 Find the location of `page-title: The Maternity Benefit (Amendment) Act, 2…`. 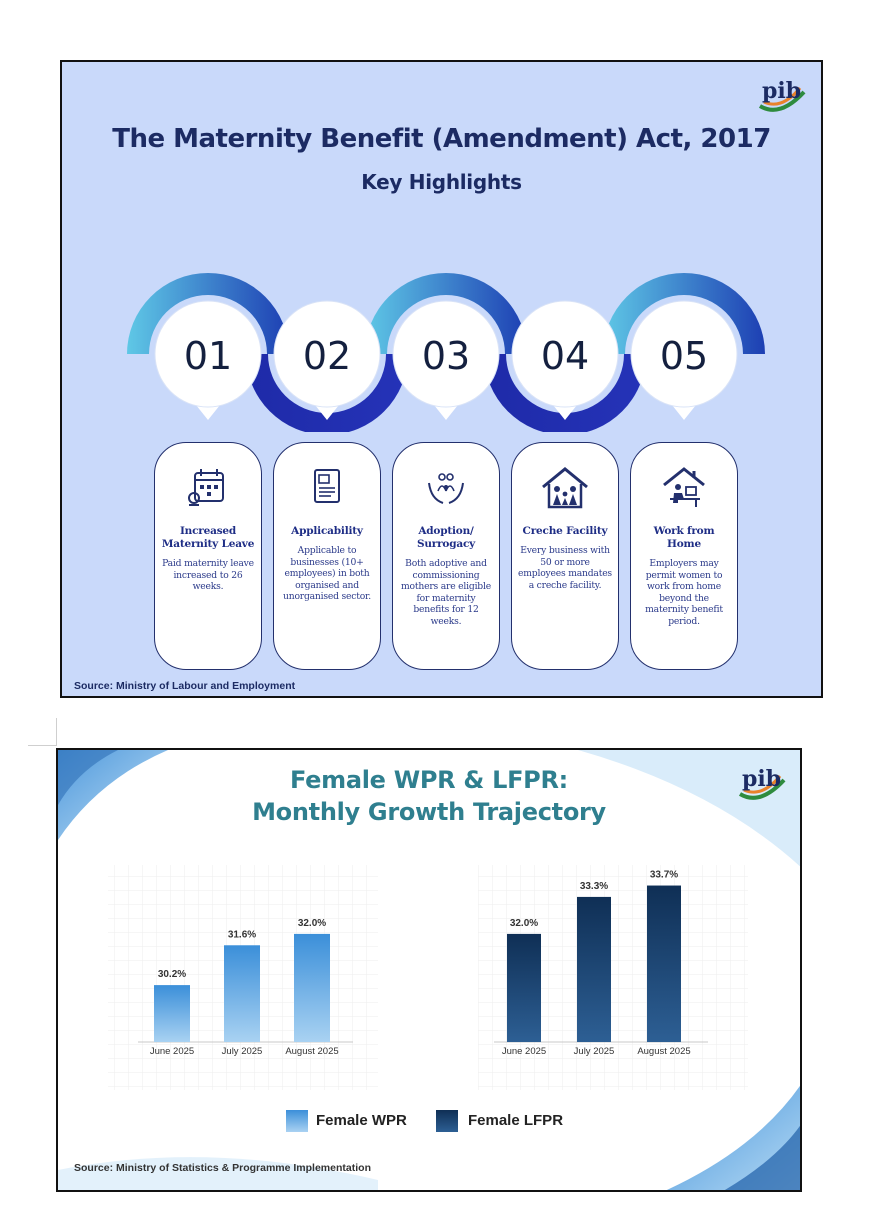

page-title: The Maternity Benefit (Amendment) Act, 2… is located at coordinates (441, 139).